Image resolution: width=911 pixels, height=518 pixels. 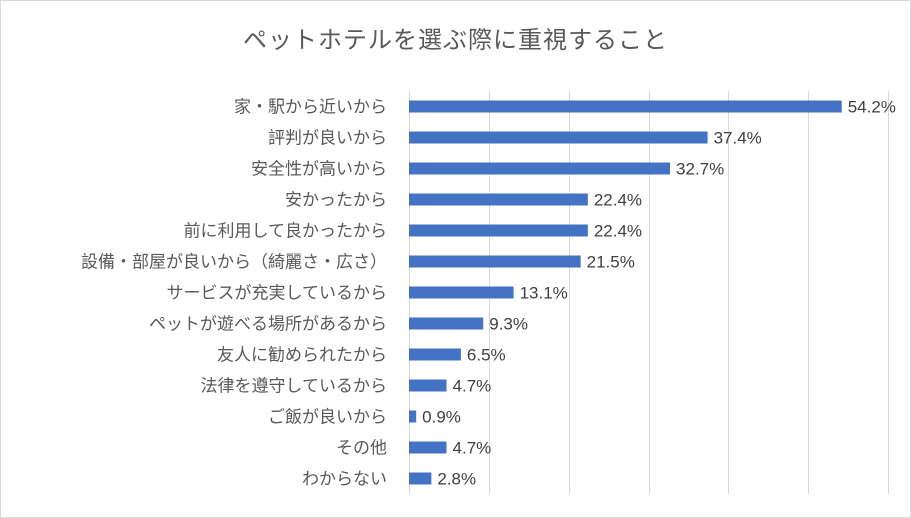 I want to click on category-label: ご飯が良いから, so click(x=327, y=418).